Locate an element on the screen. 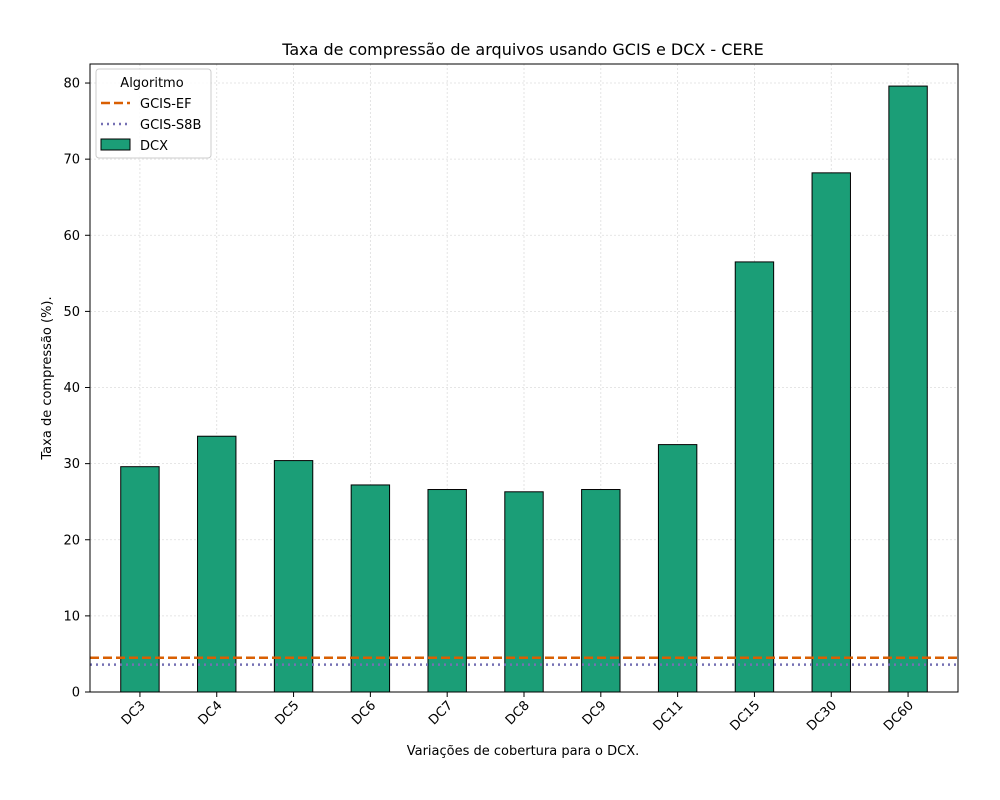 The height and width of the screenshot is (800, 1000). y-tick-label: 70 is located at coordinates (71, 160).